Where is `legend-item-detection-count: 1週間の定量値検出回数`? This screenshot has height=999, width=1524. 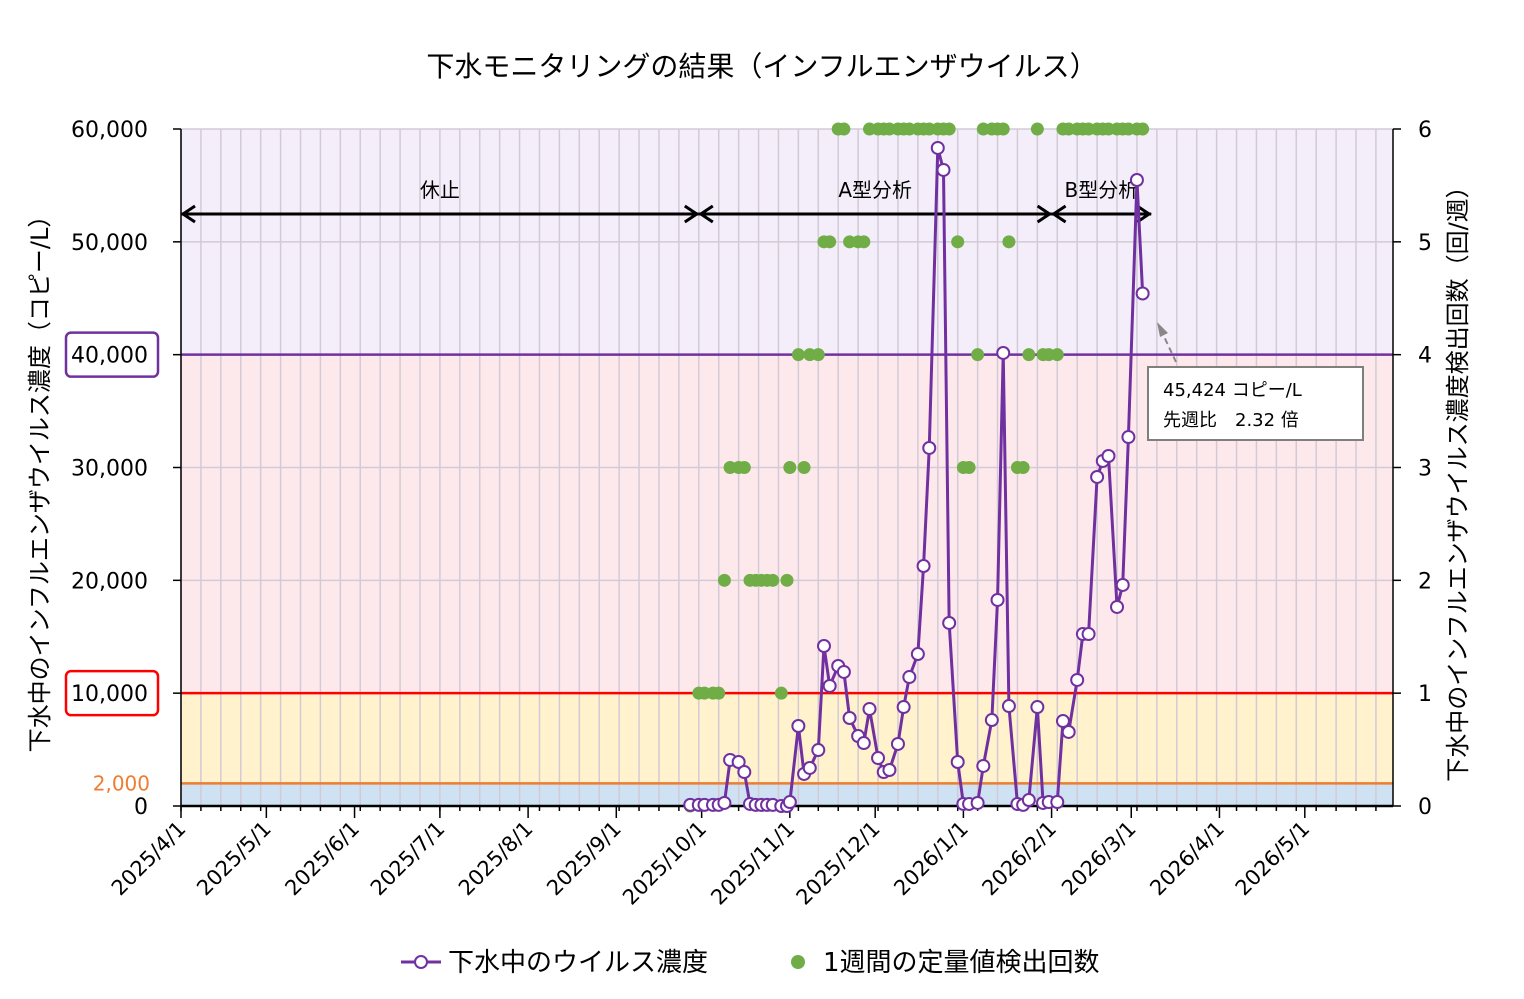 legend-item-detection-count: 1週間の定量値検出回数 is located at coordinates (945, 963).